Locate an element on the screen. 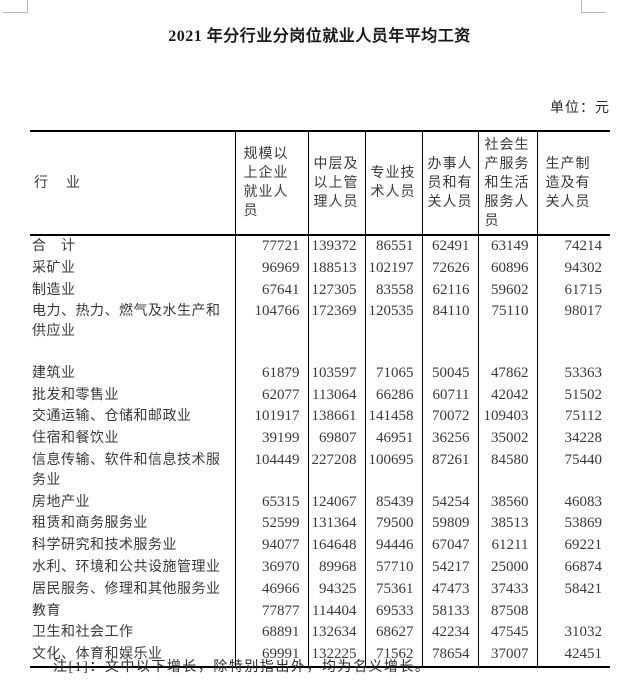 The height and width of the screenshot is (690, 639). wage-value: 100695 is located at coordinates (393, 470).